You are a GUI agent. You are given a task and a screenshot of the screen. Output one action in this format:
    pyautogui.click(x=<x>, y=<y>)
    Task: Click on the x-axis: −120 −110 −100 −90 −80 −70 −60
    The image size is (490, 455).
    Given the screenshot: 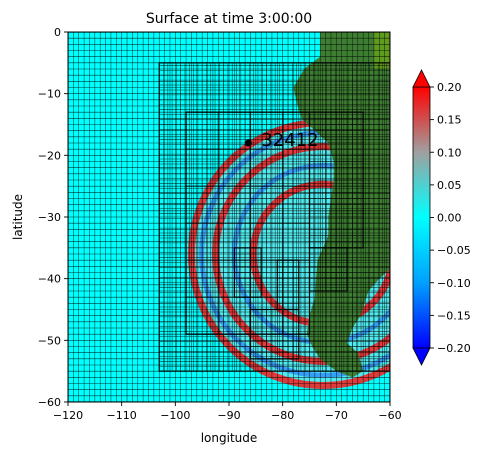 What is the action you would take?
    pyautogui.click(x=227, y=412)
    